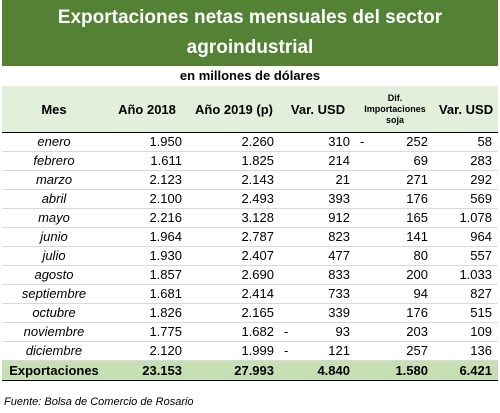 The image size is (500, 413). I want to click on cell-2018: 2.100, so click(147, 199).